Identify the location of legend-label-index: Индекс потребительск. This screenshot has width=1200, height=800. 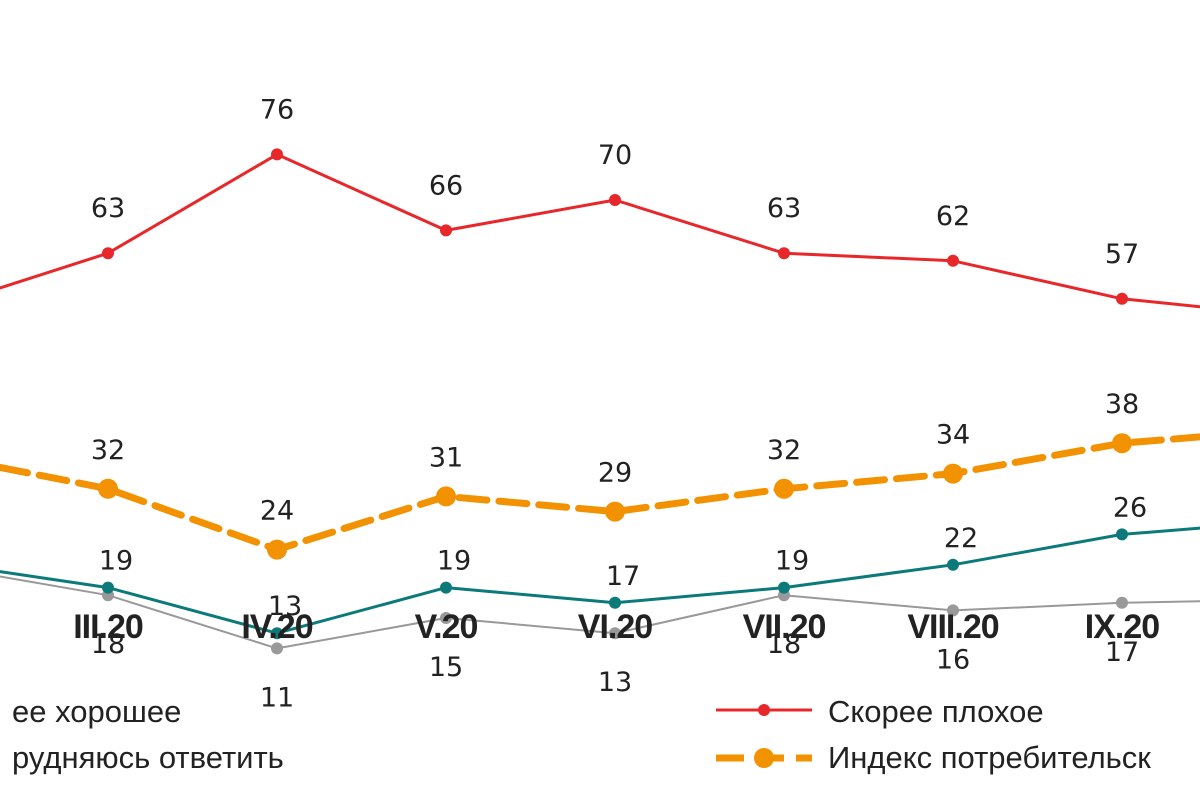
(989, 757).